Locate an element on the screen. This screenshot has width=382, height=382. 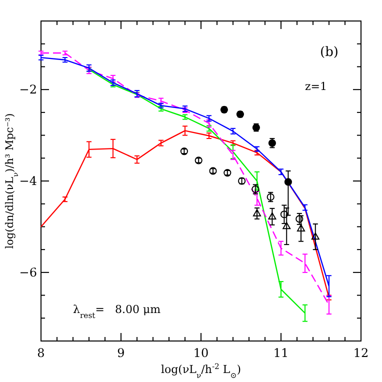
x-tick-label: 10 is located at coordinates (201, 353).